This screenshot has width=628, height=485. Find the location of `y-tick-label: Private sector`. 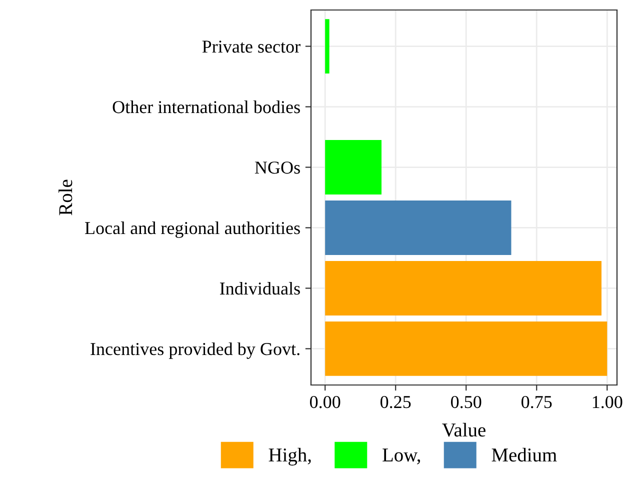

y-tick-label: Private sector is located at coordinates (251, 46).